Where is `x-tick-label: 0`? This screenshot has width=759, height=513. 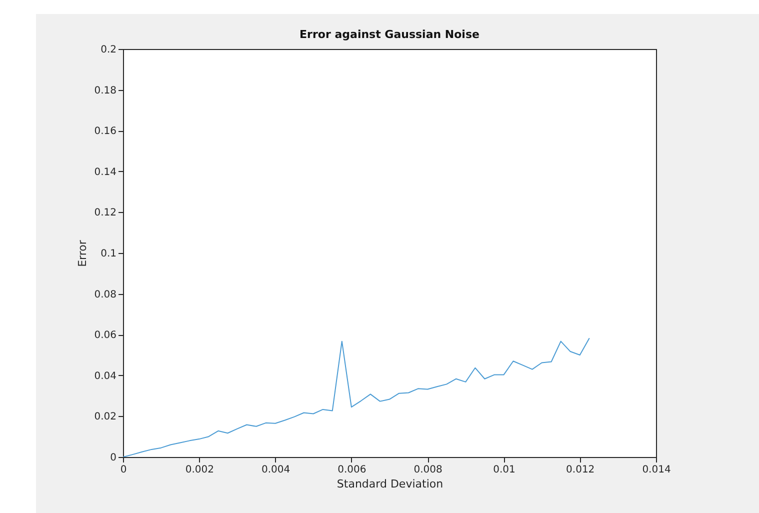 x-tick-label: 0 is located at coordinates (123, 470).